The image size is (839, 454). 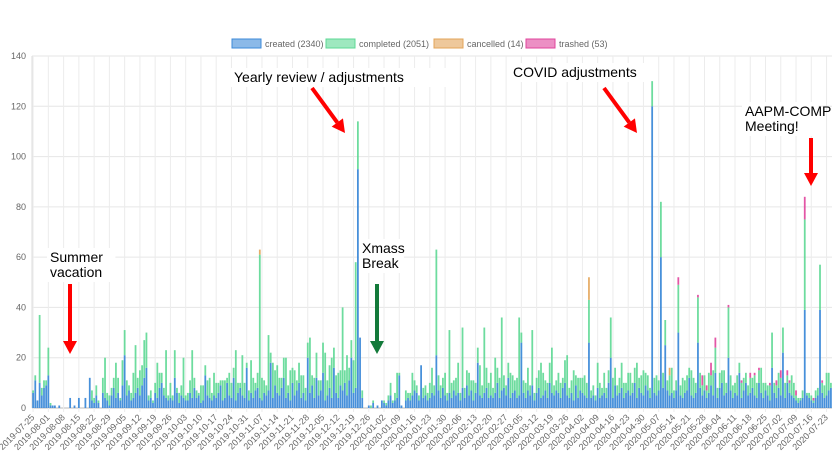 I want to click on y-tick-label: 40, so click(x=21, y=307).